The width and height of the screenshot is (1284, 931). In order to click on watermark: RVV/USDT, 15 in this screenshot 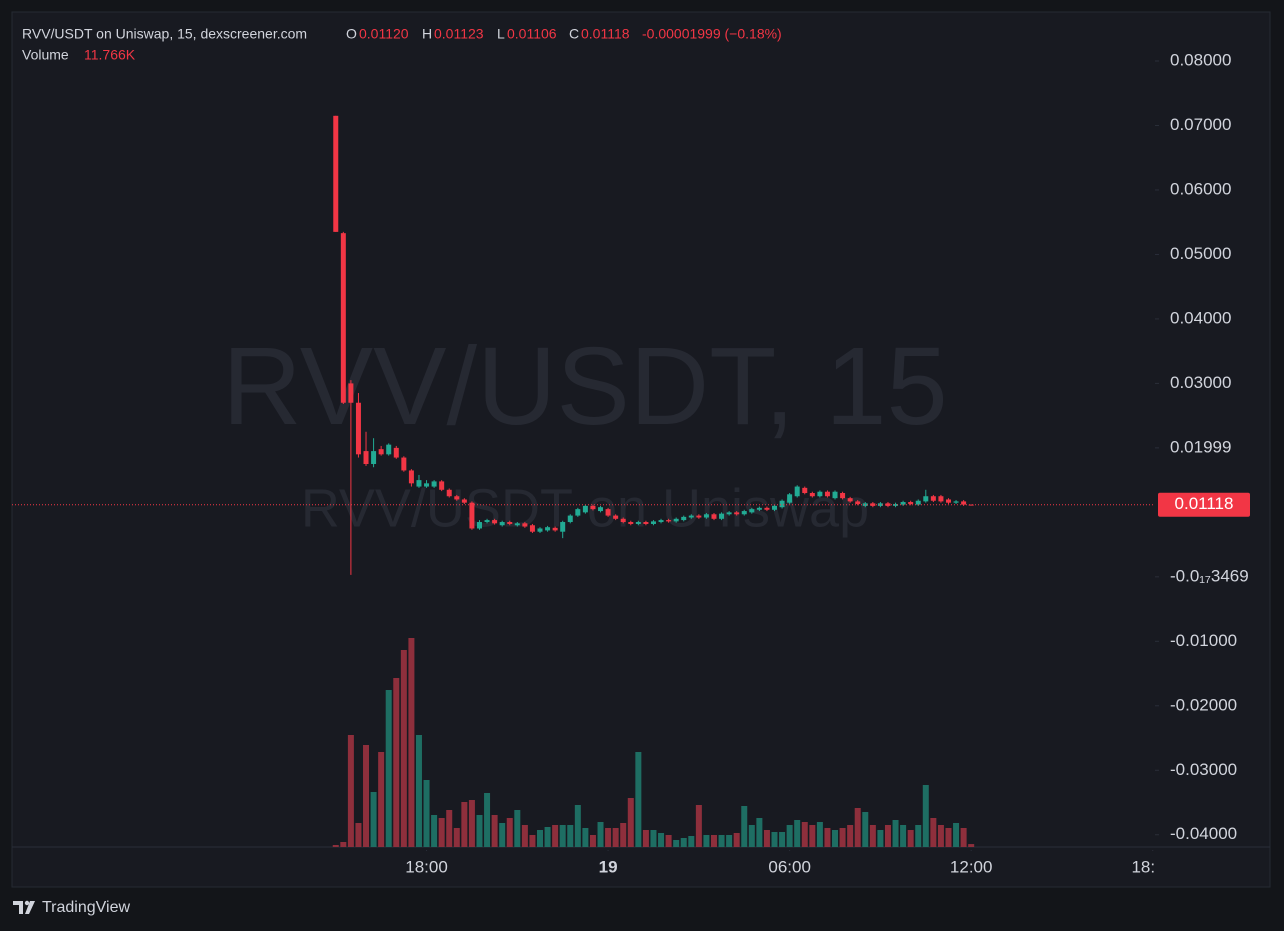, I will do `click(584, 386)`.